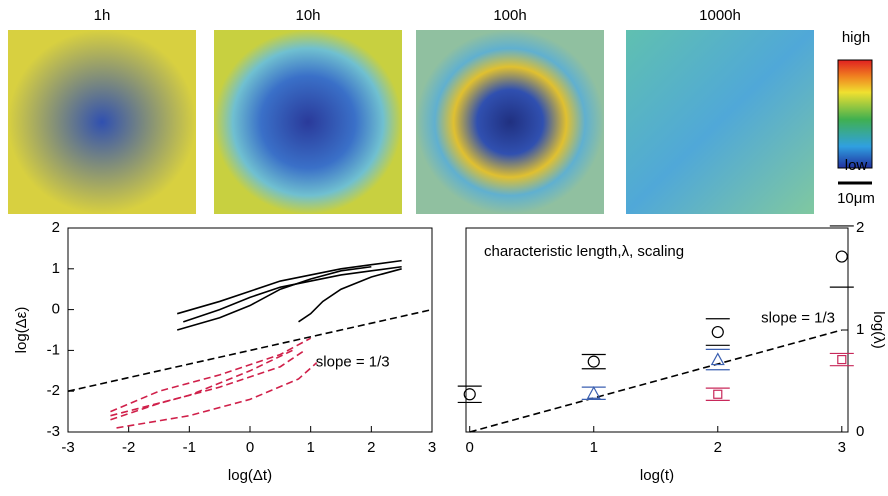 The height and width of the screenshot is (496, 888). Describe the element at coordinates (856, 37) in the screenshot. I see `colorbar-high: high` at that location.